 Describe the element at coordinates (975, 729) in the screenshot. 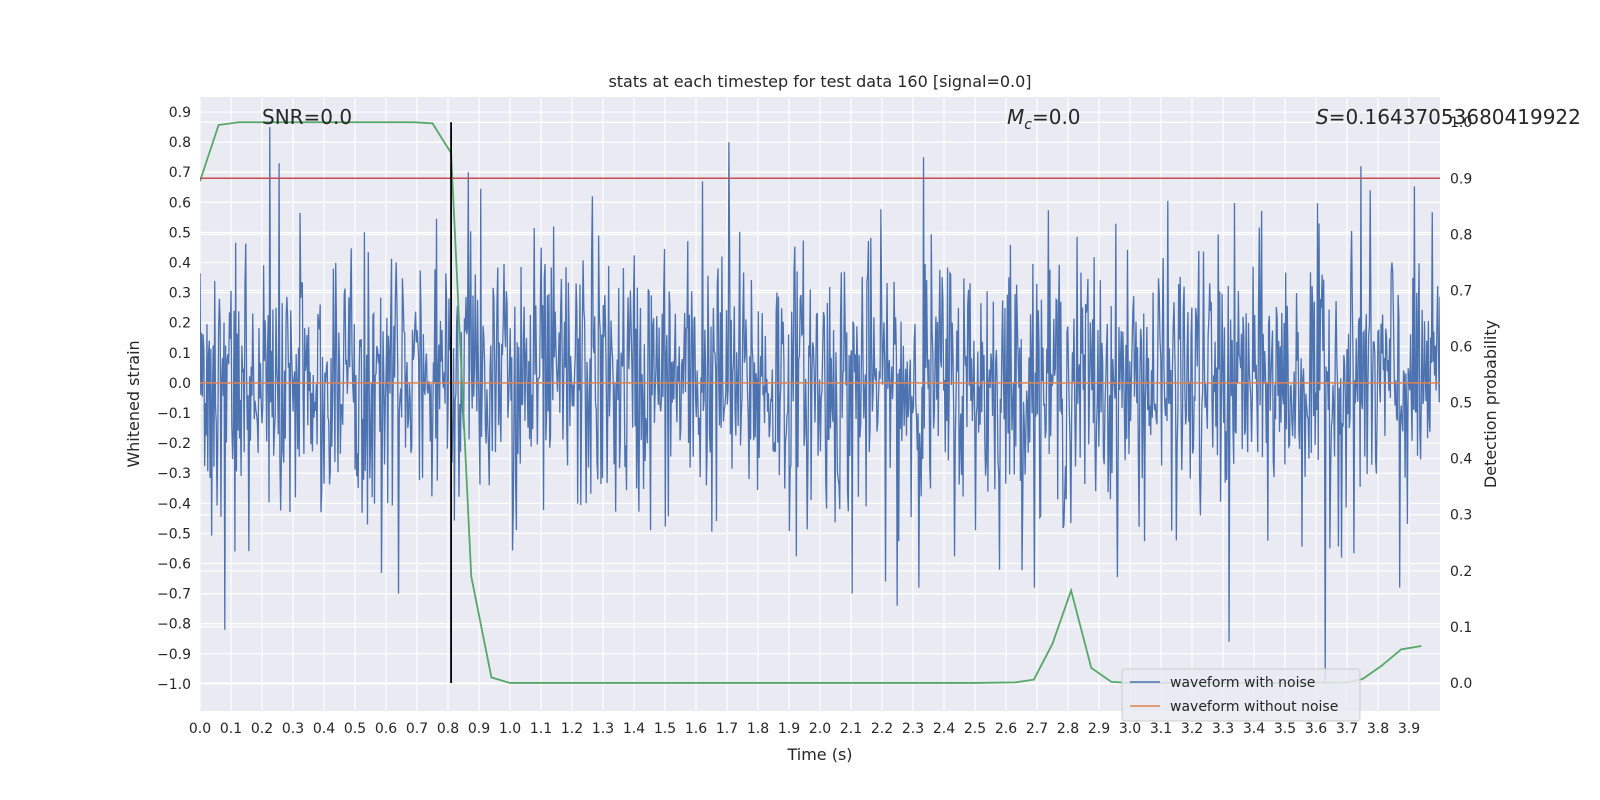

I see `x-tick-label: 2.5` at that location.